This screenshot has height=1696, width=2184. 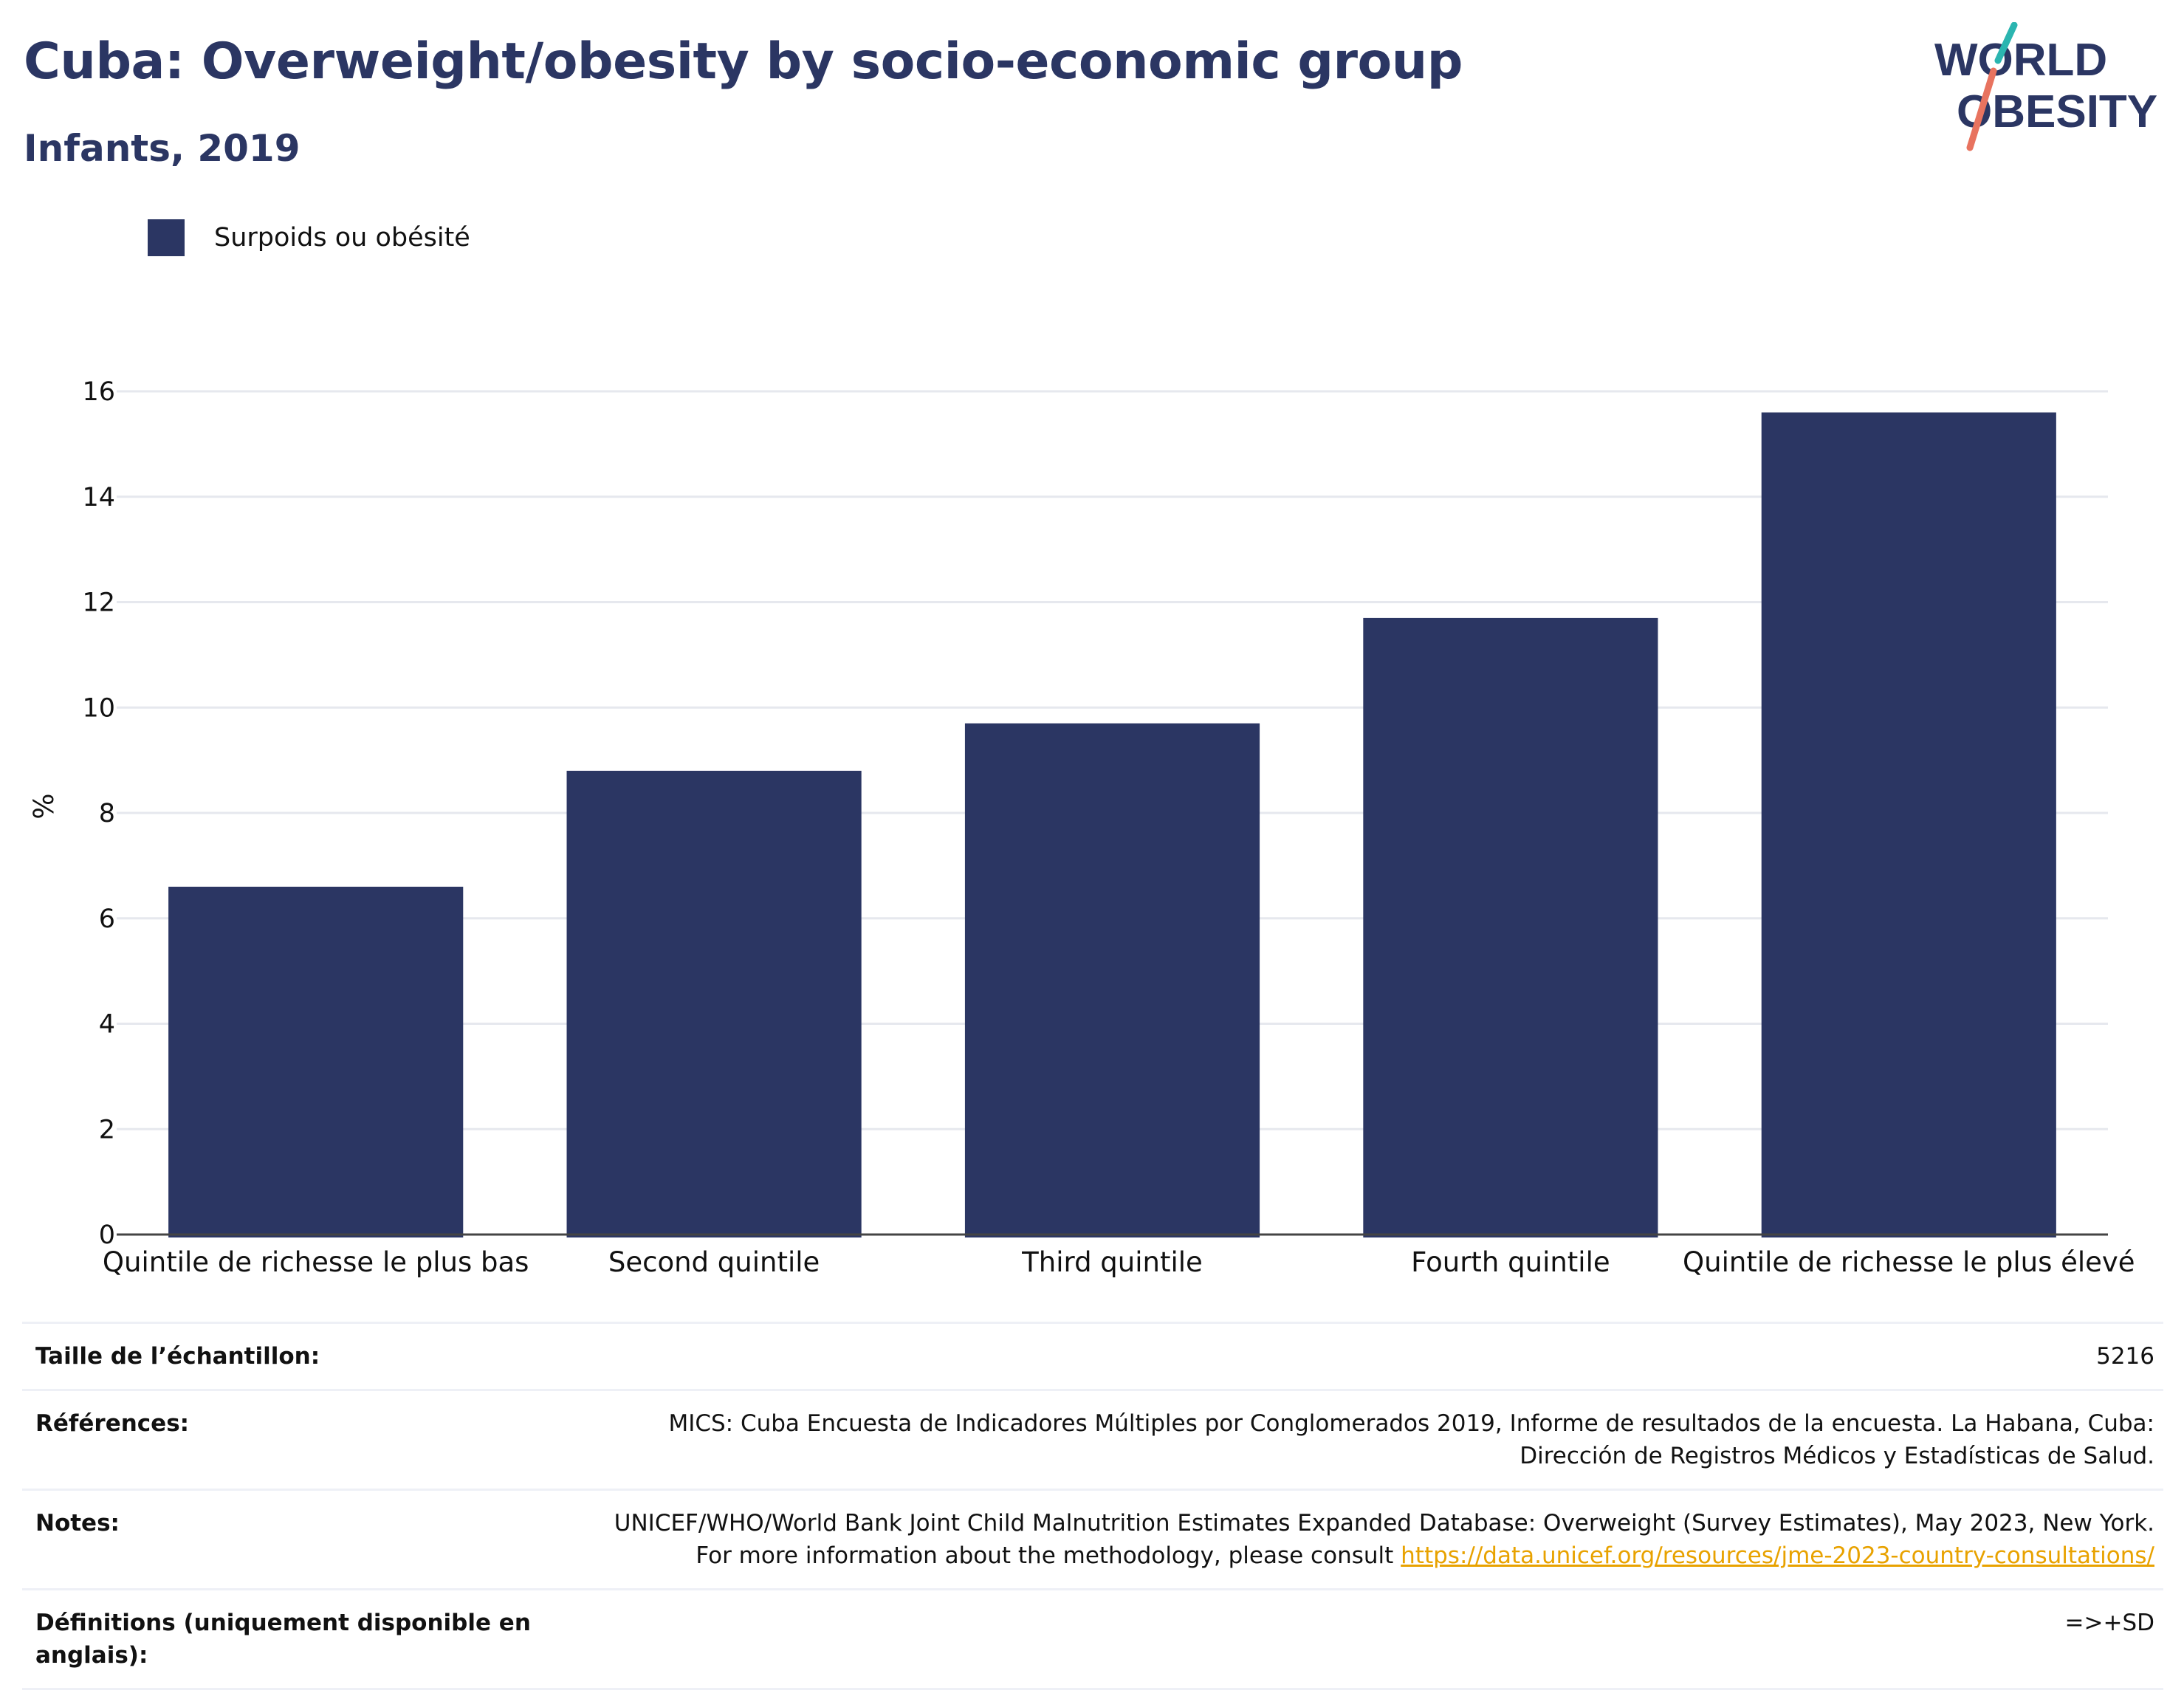 What do you see at coordinates (77, 1523) in the screenshot?
I see `notes-label: Notes:` at bounding box center [77, 1523].